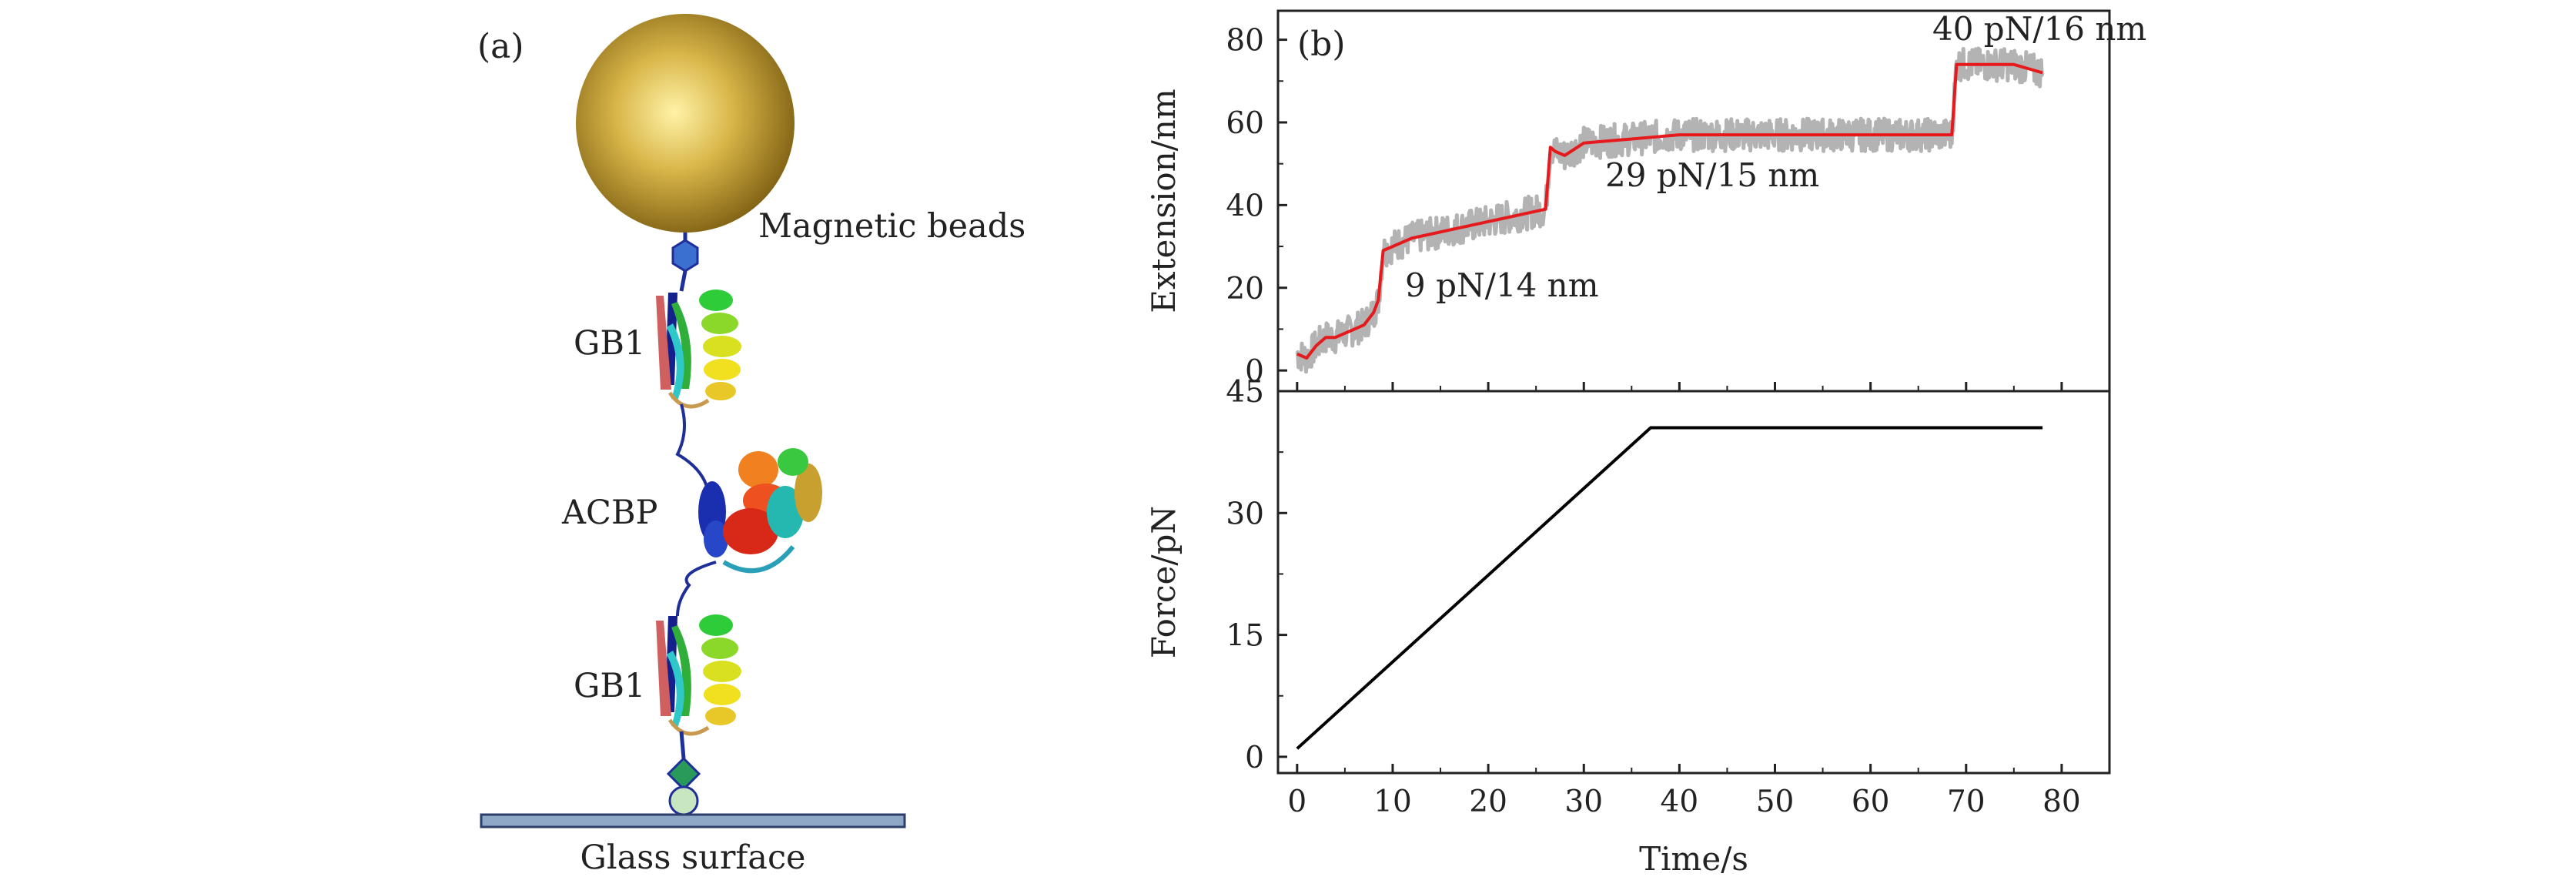 The image size is (2576, 887). I want to click on annotation-9pn: 9 pN/14 nm, so click(1502, 285).